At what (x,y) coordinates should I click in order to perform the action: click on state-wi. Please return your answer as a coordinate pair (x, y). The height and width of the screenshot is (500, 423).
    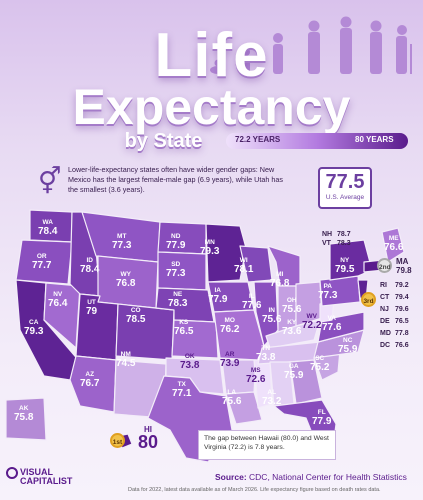
    Looking at the image, I should click on (256, 264).